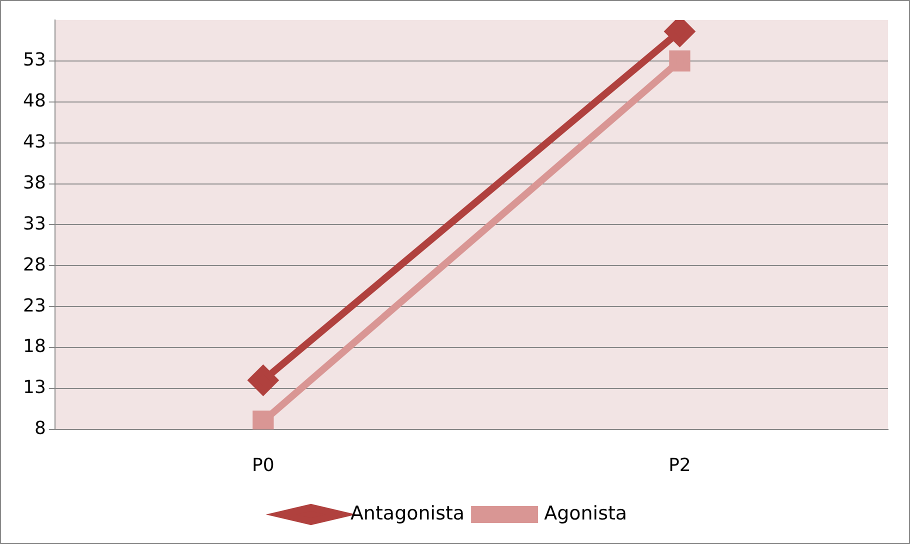  What do you see at coordinates (34, 347) in the screenshot?
I see `y-tick-label: 18` at bounding box center [34, 347].